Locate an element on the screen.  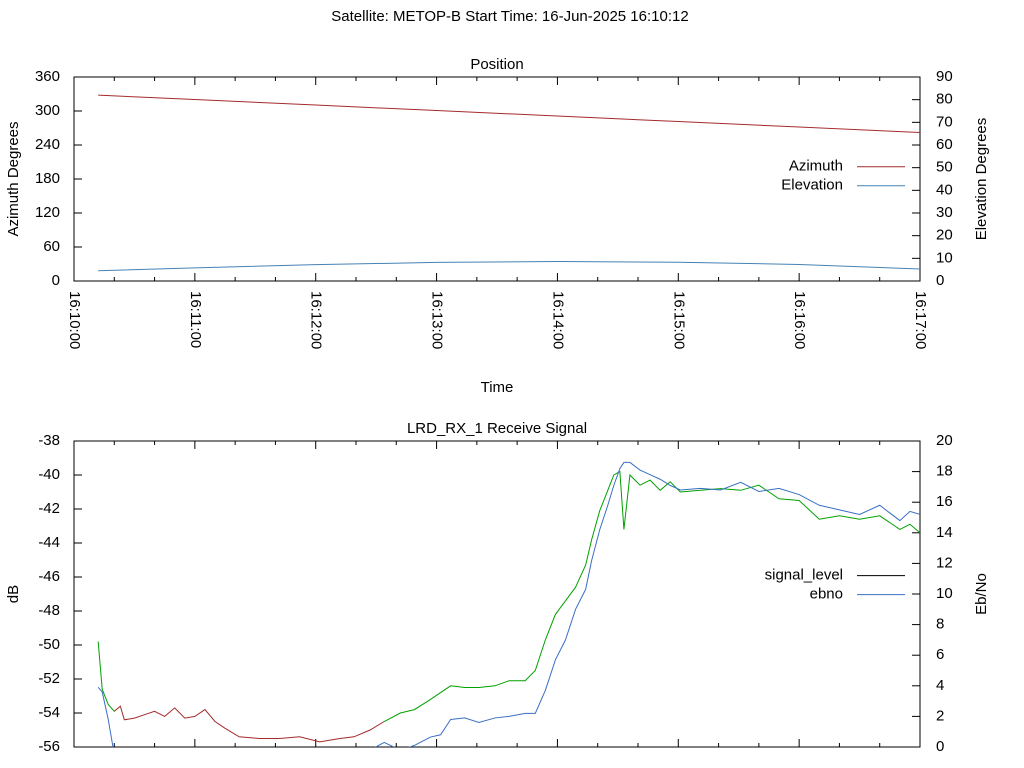
y2-axis-label: Eb/No is located at coordinates (981, 594).